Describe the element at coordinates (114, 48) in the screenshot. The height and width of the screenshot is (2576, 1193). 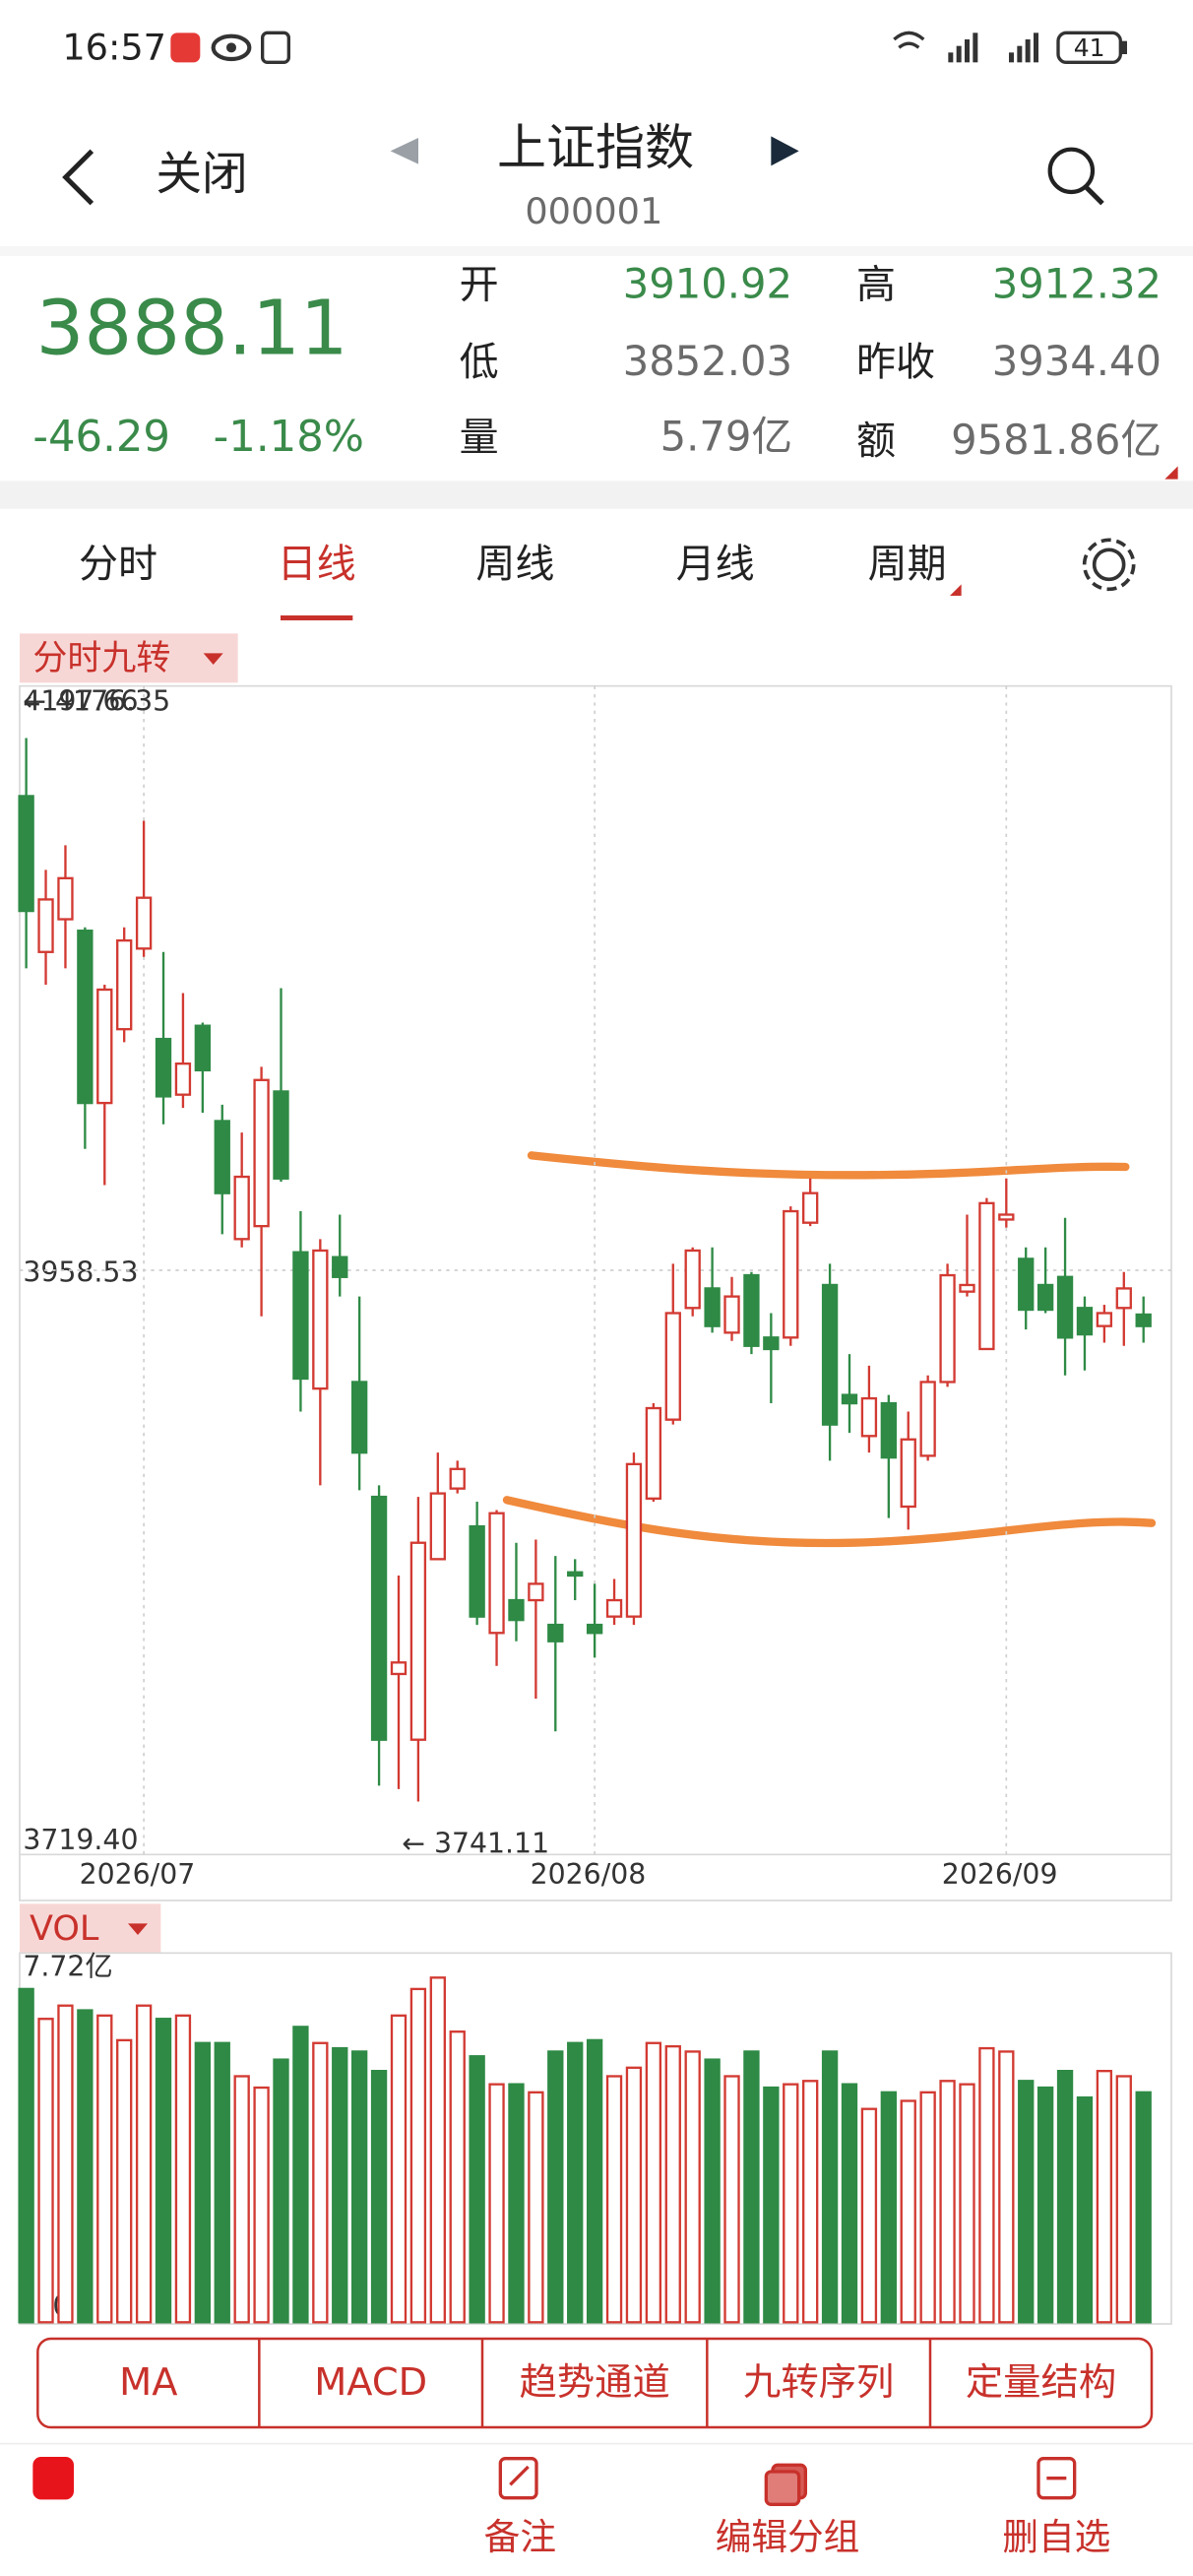
I see `status-time: 16:57` at that location.